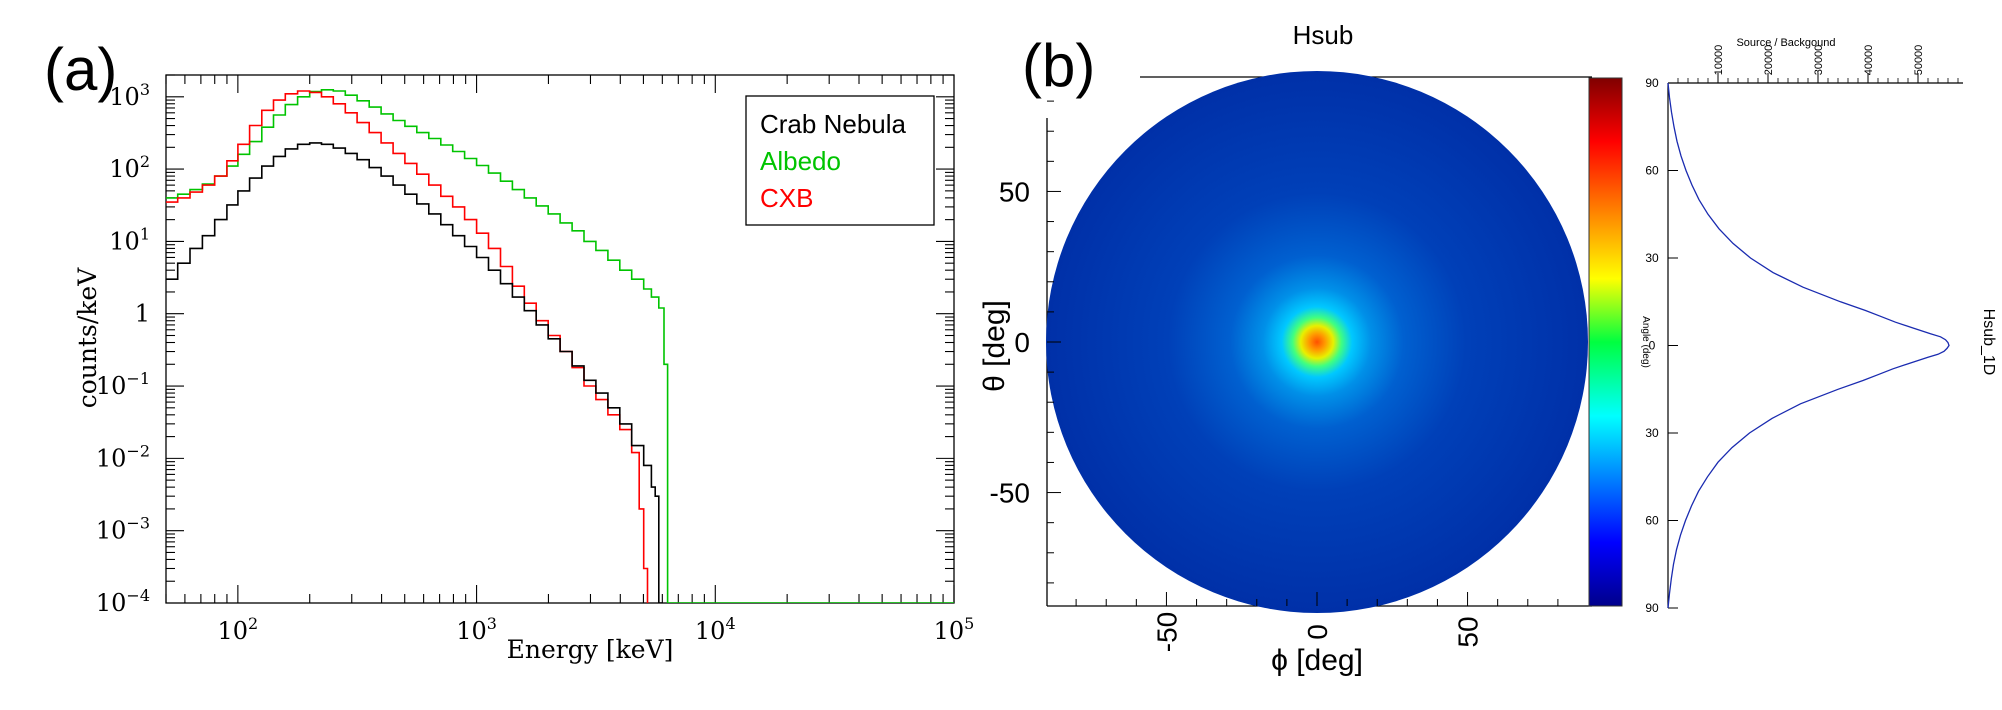 This screenshot has height=710, width=2002. What do you see at coordinates (1869, 60) in the screenshot?
I see `profile-top-tick-label: 40000` at bounding box center [1869, 60].